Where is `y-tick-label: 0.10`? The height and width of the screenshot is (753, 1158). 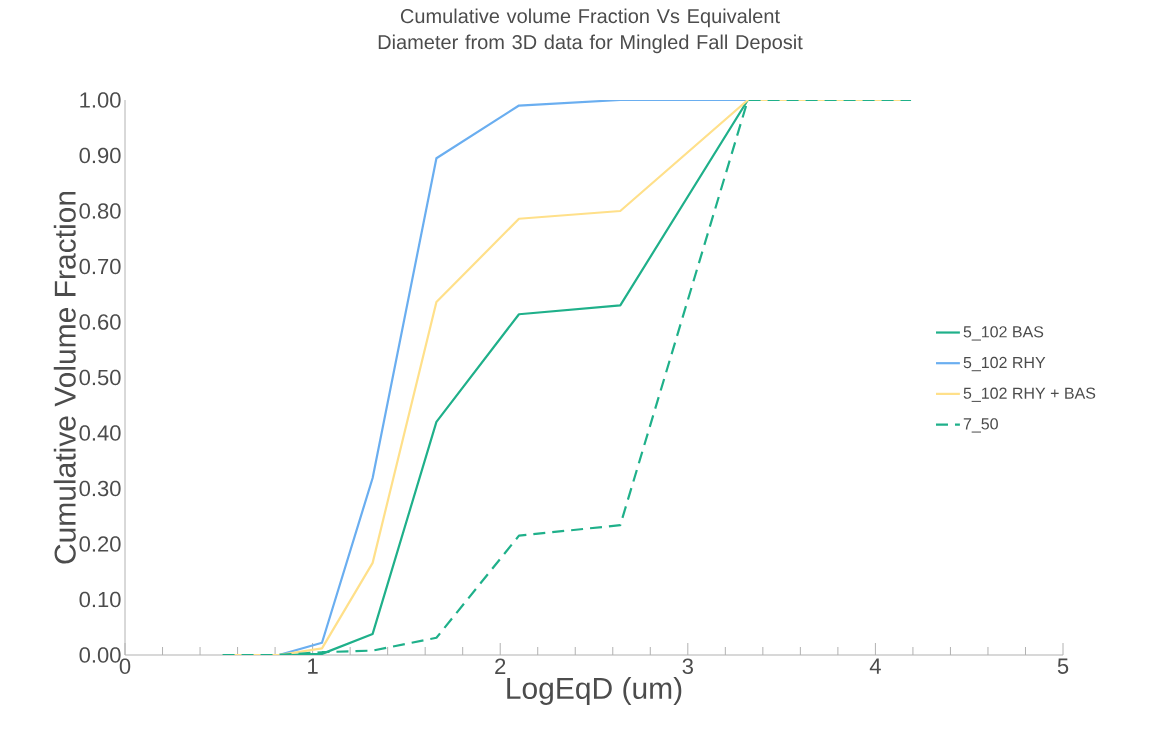
y-tick-label: 0.10 is located at coordinates (100, 599).